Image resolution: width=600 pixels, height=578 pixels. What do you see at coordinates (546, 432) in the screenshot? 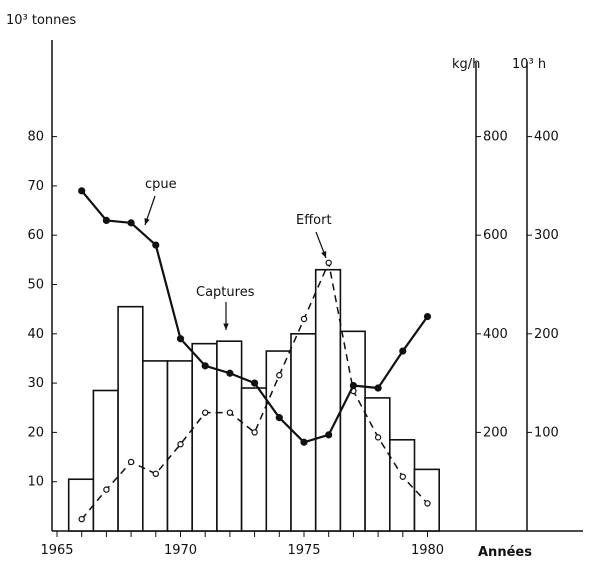
I see `right2-tick-label: 100` at bounding box center [546, 432].